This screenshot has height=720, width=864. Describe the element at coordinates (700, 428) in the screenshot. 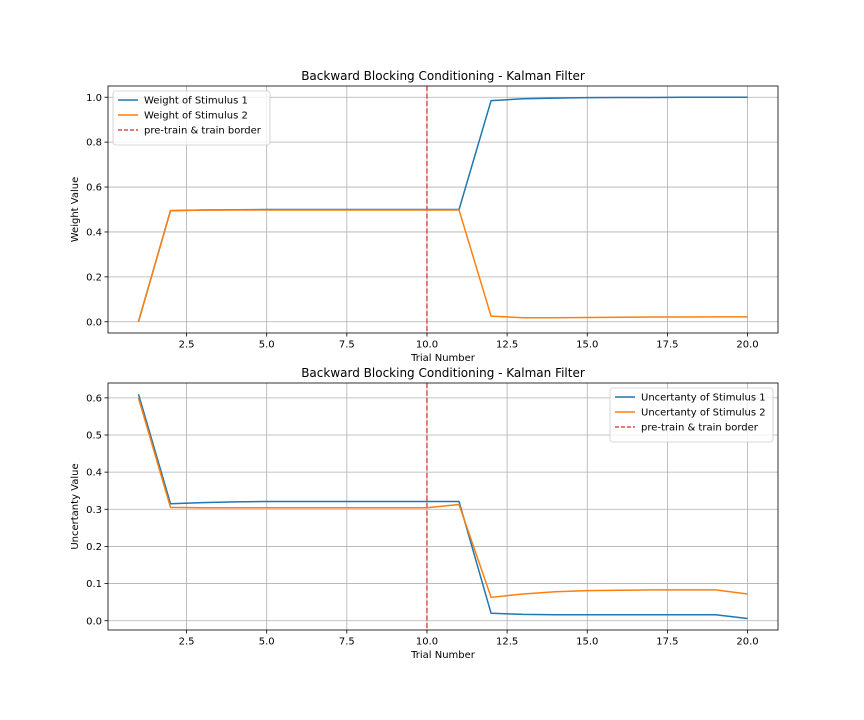

I see `chart-1-legend-label: pre-train & train border` at that location.